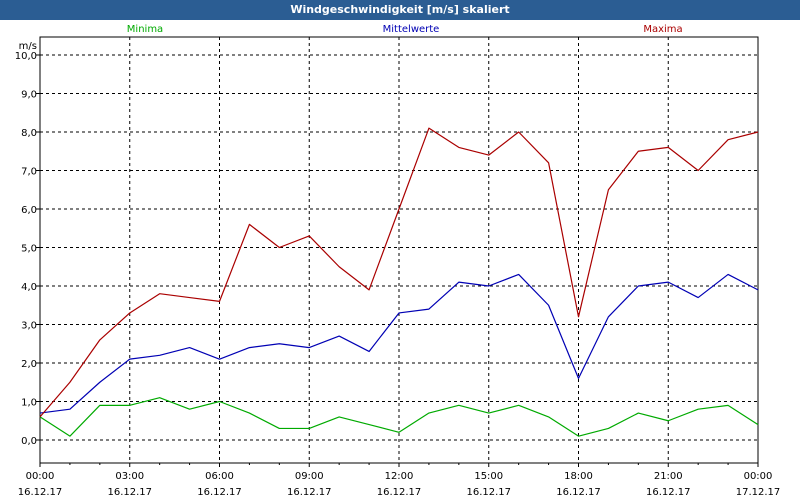 The height and width of the screenshot is (504, 800). What do you see at coordinates (411, 29) in the screenshot?
I see `legend-mittelwerte: Mittelwerte` at bounding box center [411, 29].